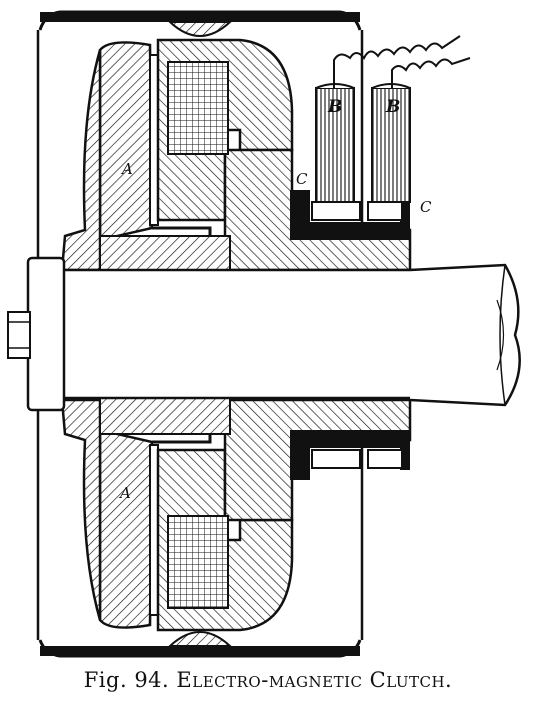 This screenshot has height=709, width=536. Describe the element at coordinates (165, 335) in the screenshot. I see `hub` at that location.